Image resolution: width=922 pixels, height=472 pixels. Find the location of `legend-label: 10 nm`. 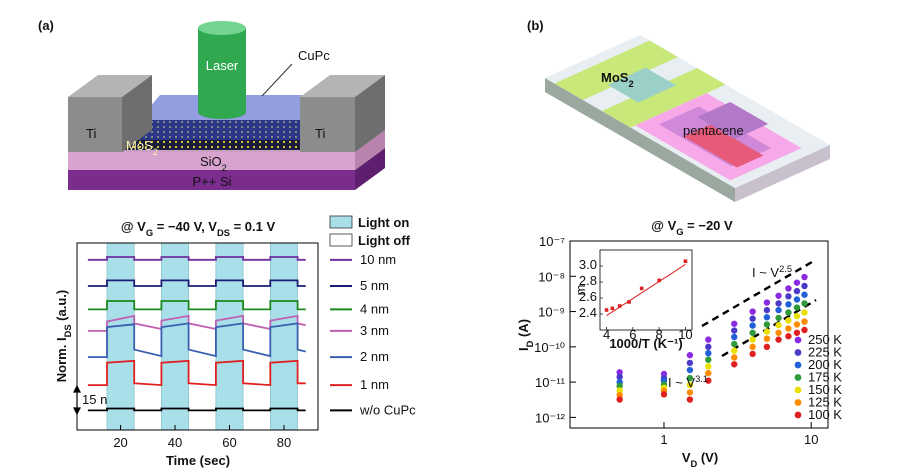

legend-label: 10 nm is located at coordinates (378, 259).